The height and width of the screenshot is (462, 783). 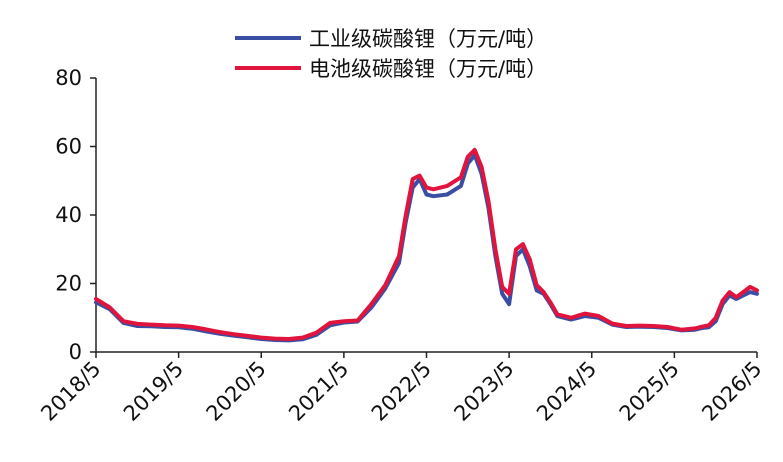 I want to click on legend-label-battery: 电池级碳酸锂（万元/吨）, so click(x=428, y=69).